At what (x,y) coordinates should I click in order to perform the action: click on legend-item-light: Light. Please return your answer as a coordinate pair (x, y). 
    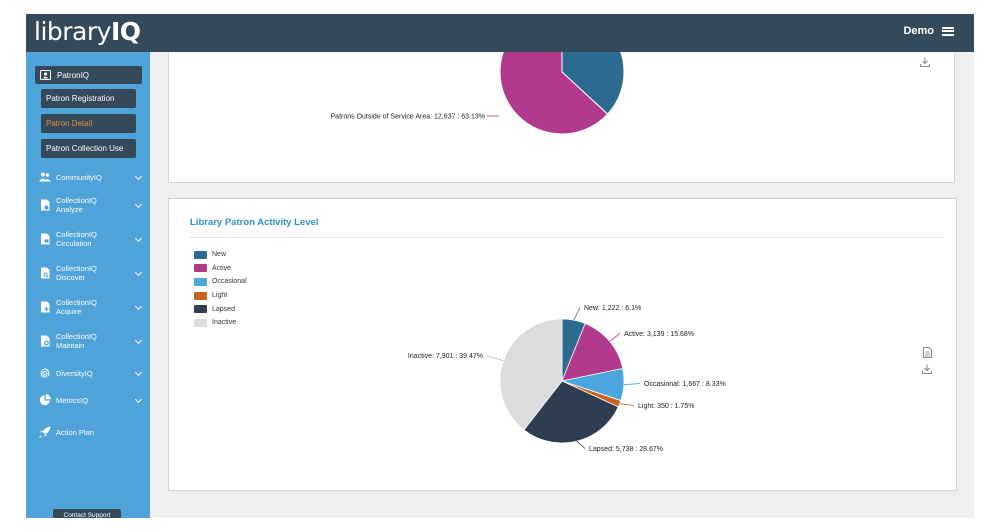
    Looking at the image, I should click on (220, 296).